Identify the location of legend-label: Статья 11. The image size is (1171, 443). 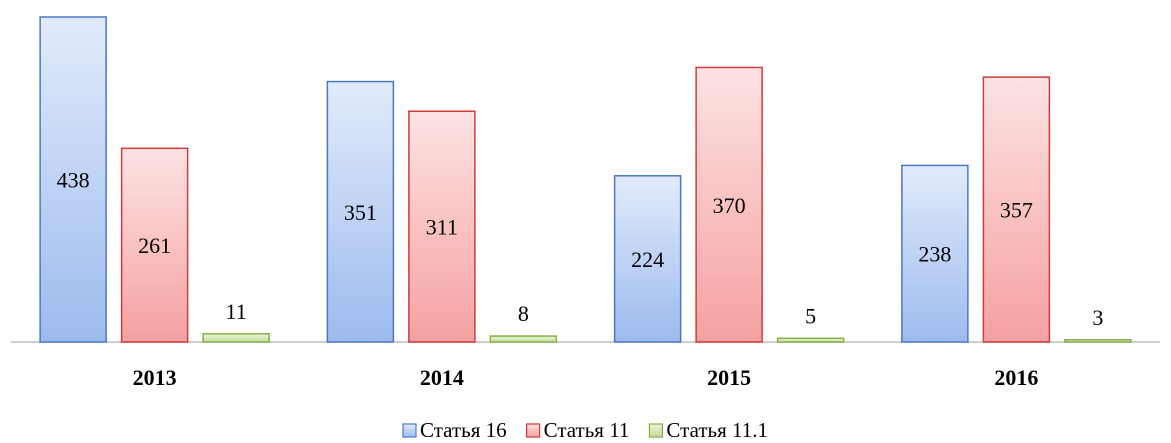
(587, 430).